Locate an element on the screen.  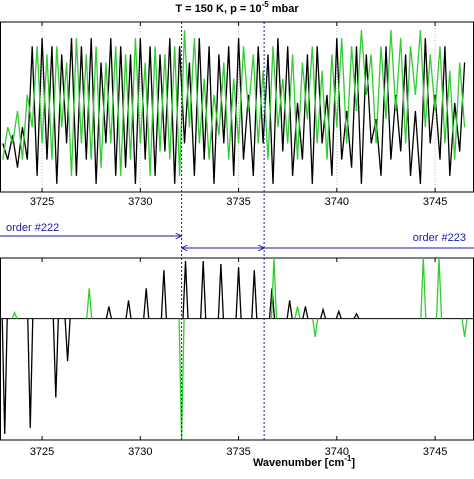
x-axis-label: Wavenumber [cm-1] is located at coordinates (304, 461).